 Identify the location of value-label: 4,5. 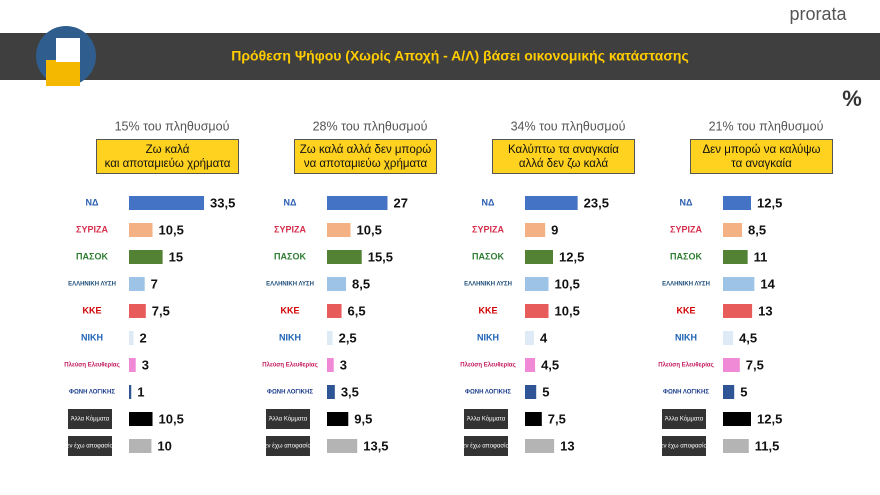
(748, 337).